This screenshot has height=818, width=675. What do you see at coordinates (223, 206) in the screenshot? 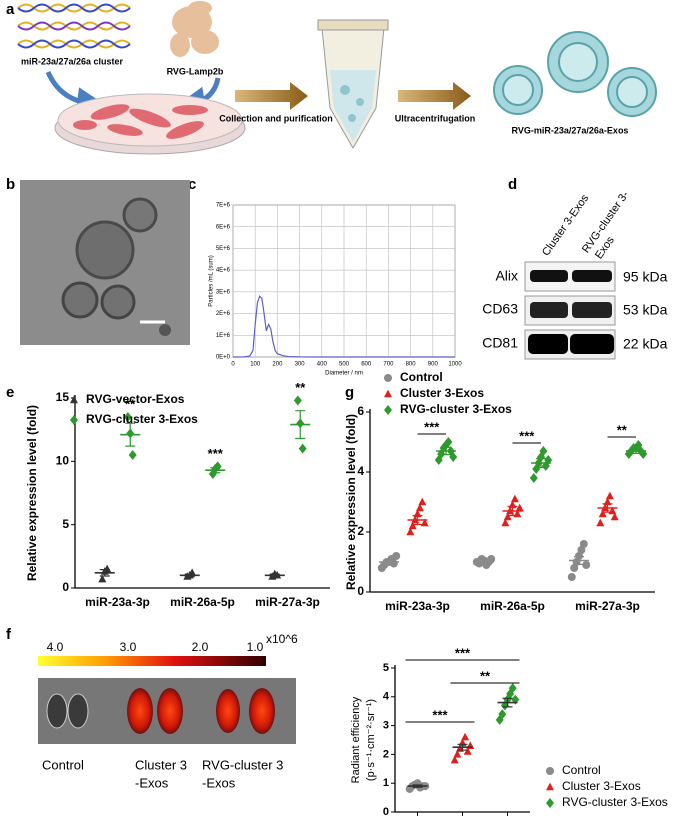
I see `y-tick-label: 7E+6` at bounding box center [223, 206].